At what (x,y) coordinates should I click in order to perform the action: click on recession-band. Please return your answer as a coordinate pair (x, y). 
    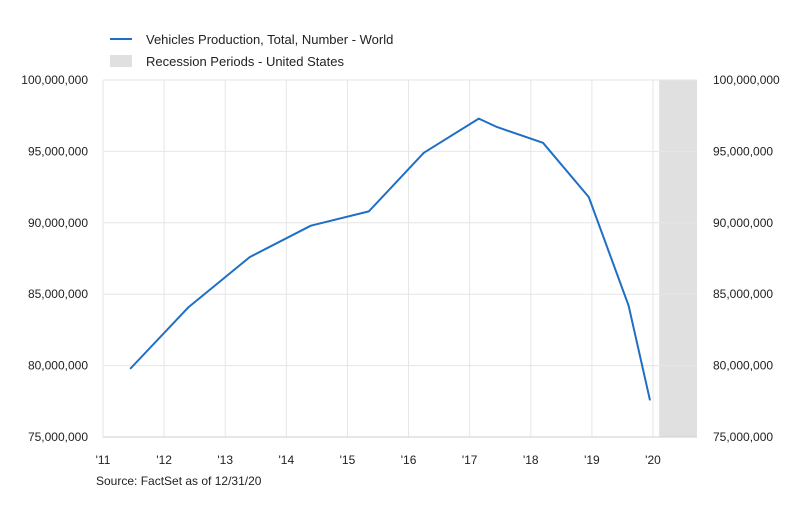
    Looking at the image, I should click on (678, 258).